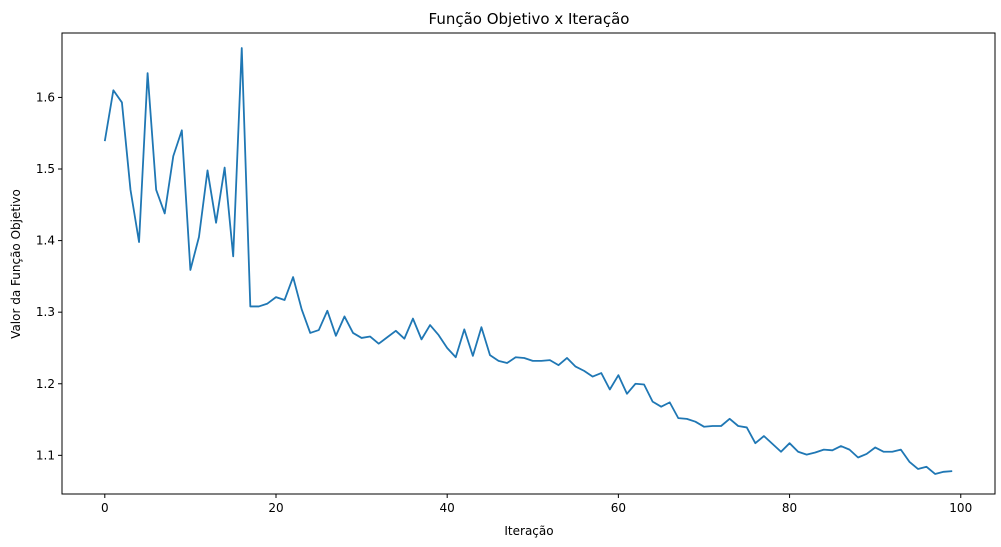 This screenshot has width=1001, height=547. I want to click on chart-title: Função Objetivo x Iteração, so click(529, 19).